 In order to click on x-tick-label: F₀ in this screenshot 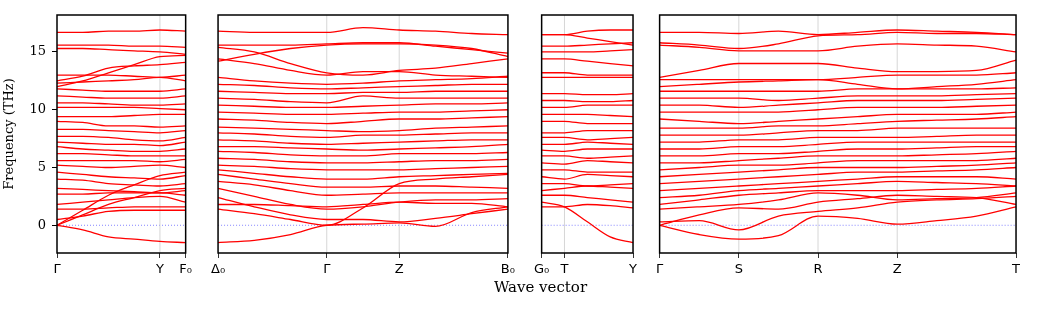, I will do `click(186, 269)`.